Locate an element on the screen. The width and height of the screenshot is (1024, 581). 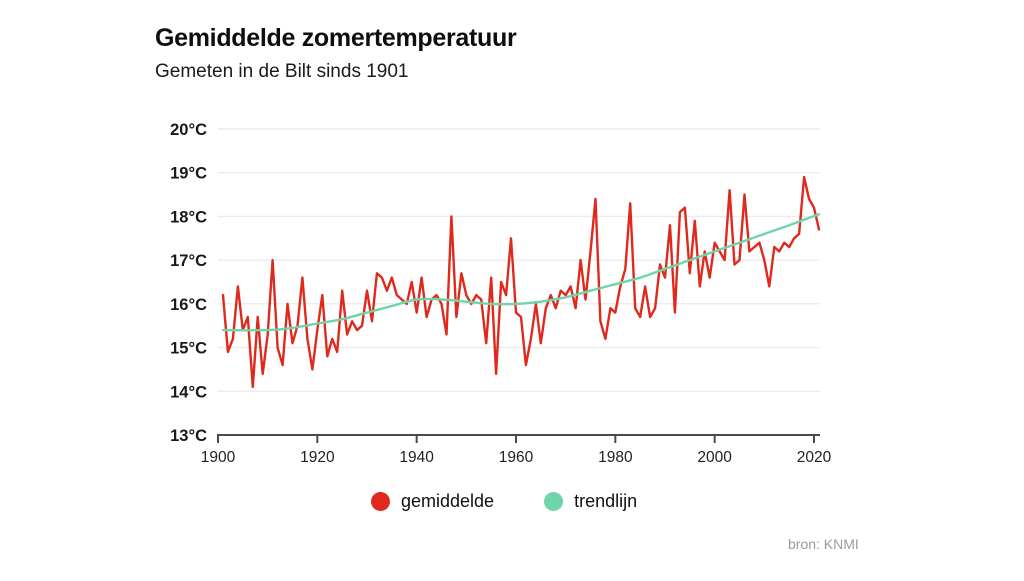
svg-text: 1920 is located at coordinates (317, 457).